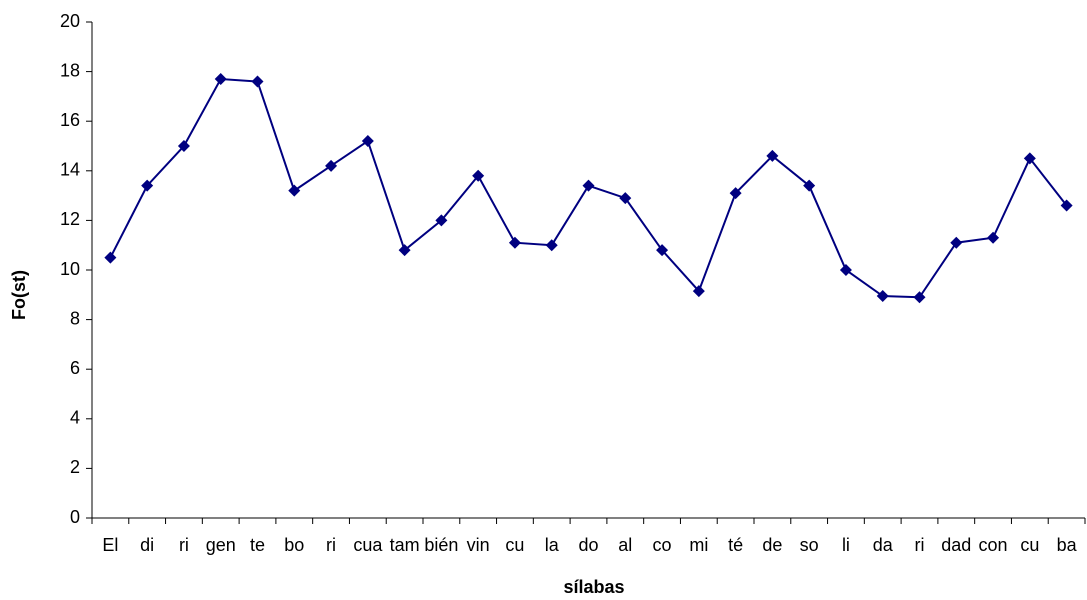 The height and width of the screenshot is (600, 1087). I want to click on x-tick-label: gen, so click(221, 545).